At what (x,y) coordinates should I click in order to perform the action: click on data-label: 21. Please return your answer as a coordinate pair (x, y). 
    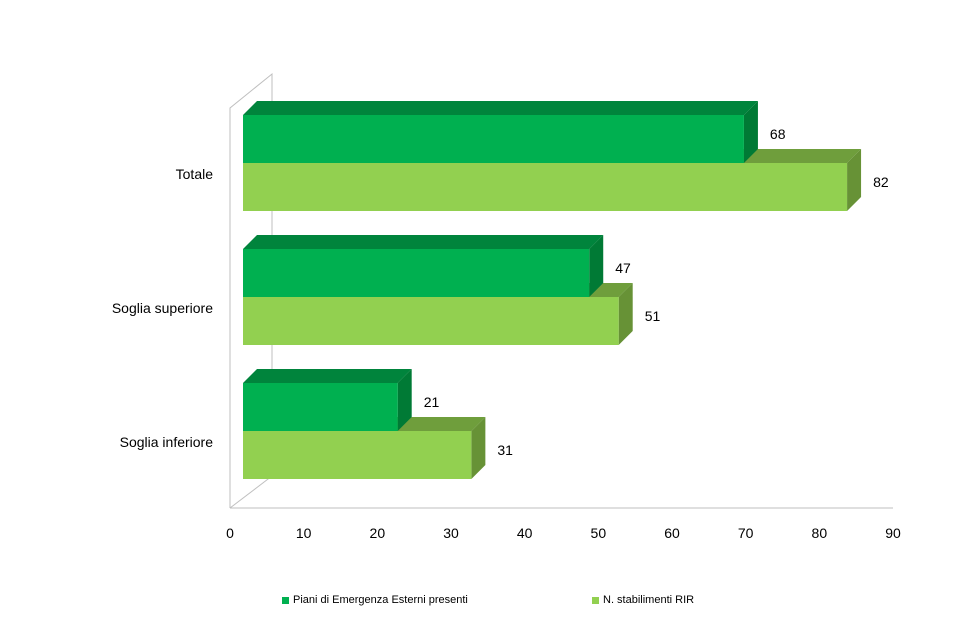
    Looking at the image, I should click on (432, 402).